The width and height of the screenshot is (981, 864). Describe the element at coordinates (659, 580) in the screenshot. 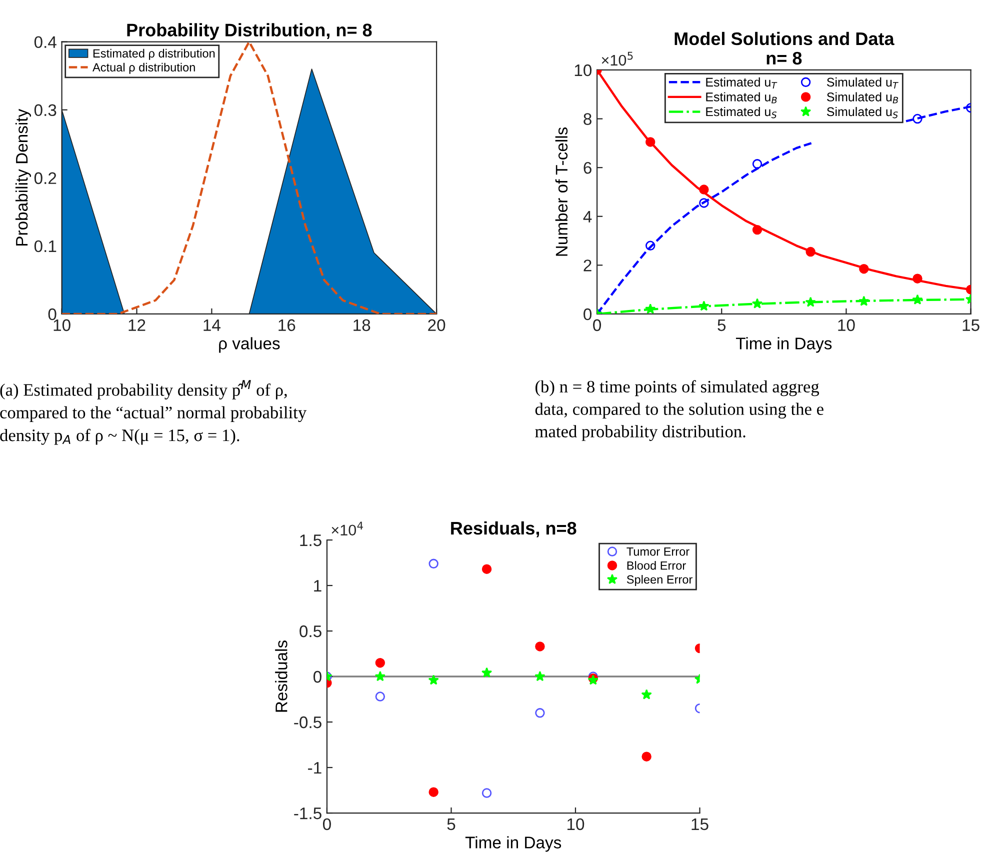

I see `legend-label: Spleen Error` at that location.